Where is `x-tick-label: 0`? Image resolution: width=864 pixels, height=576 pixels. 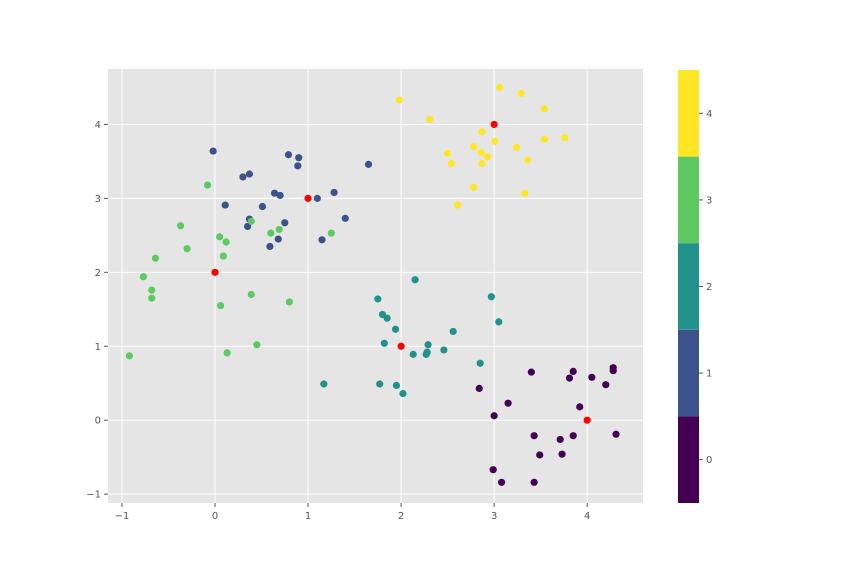 x-tick-label: 0 is located at coordinates (215, 516).